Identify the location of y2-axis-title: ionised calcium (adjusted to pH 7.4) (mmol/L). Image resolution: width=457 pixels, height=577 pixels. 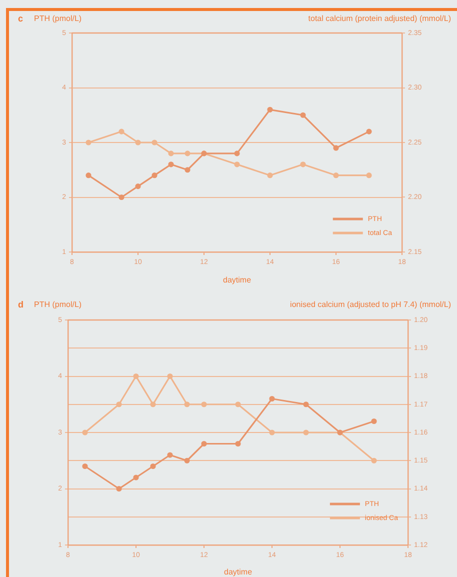
(371, 305).